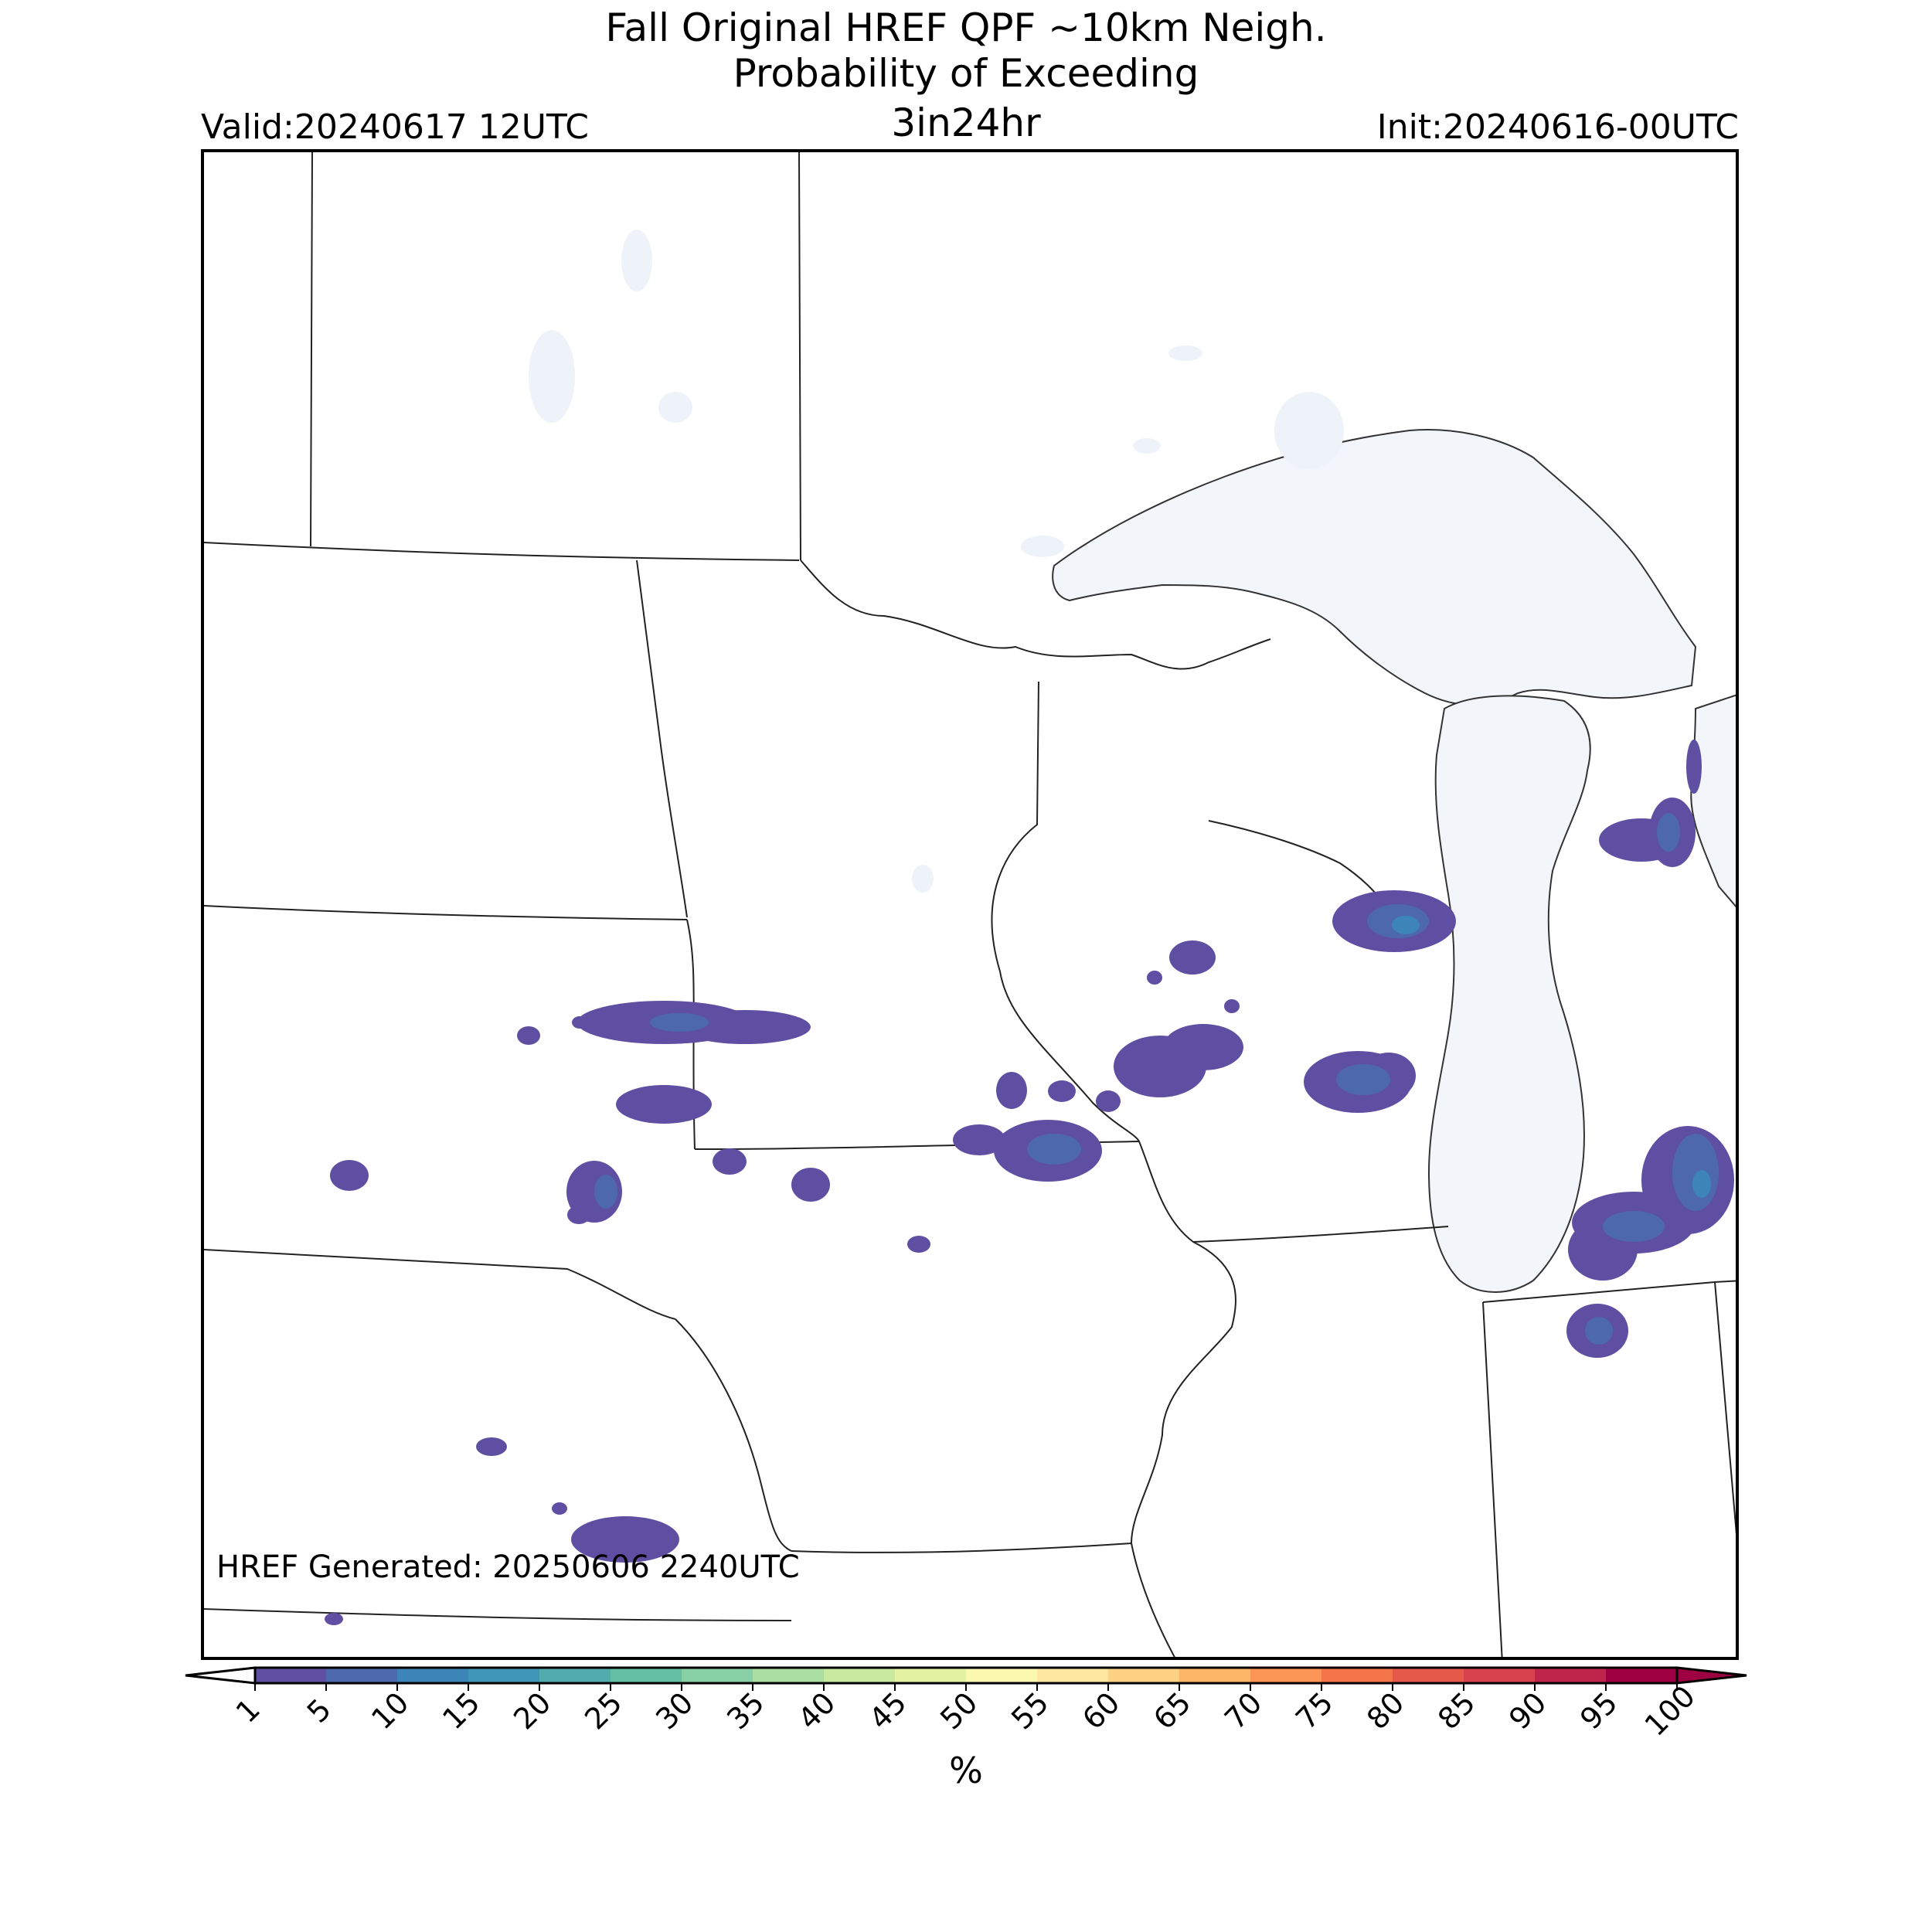 This screenshot has width=1932, height=1932. What do you see at coordinates (1552, 1057) in the screenshot?
I see `prob-10-15-areas` at bounding box center [1552, 1057].